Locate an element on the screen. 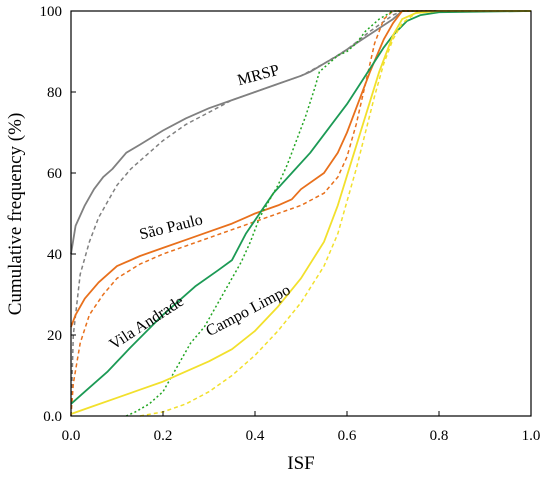  y-axis-label: Cumulative frequency (%) is located at coordinates (15, 214).